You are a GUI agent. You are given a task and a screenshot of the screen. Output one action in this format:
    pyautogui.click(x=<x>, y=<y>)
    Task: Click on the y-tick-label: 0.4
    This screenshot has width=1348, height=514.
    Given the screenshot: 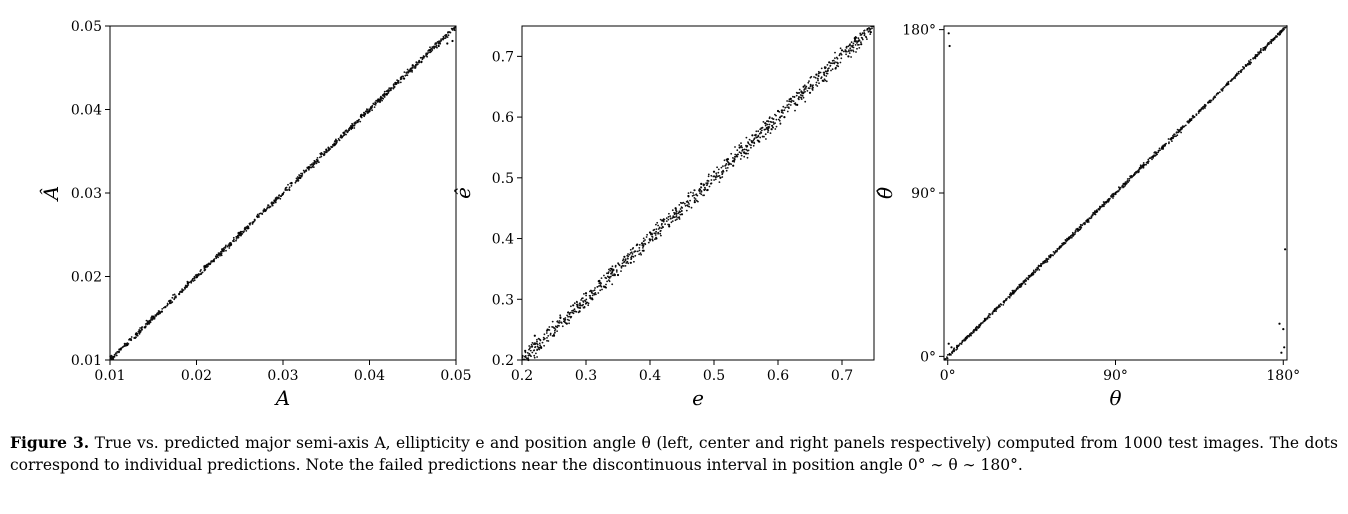 What is the action you would take?
    pyautogui.click(x=503, y=240)
    